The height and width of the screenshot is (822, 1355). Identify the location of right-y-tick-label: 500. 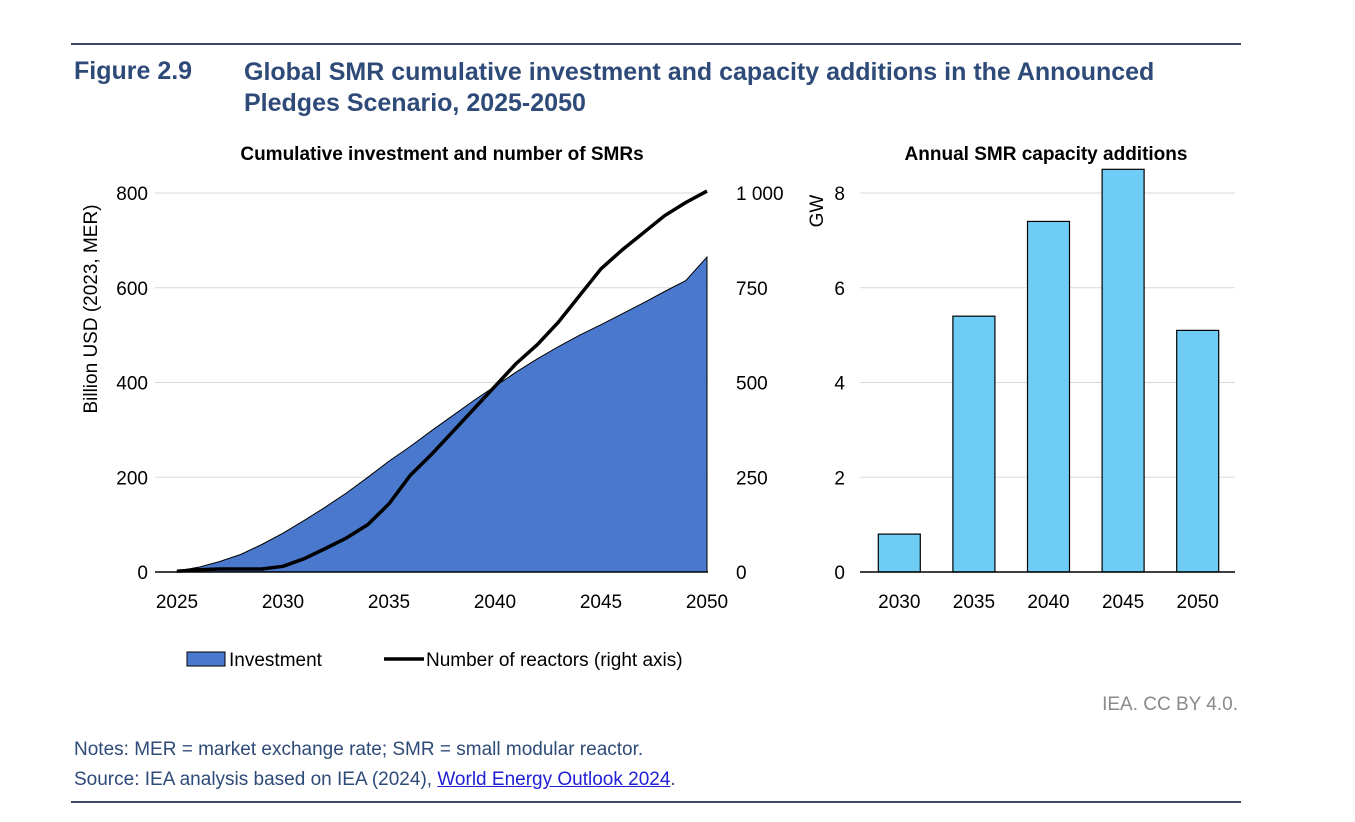
(752, 384).